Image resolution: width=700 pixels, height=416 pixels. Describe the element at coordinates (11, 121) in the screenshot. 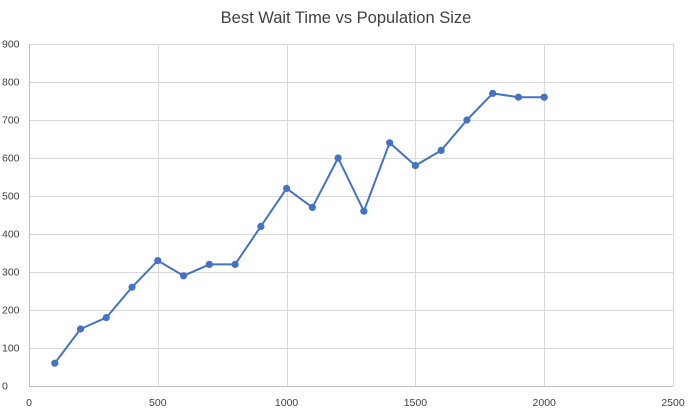

I see `y-tick-label-700: 700` at that location.